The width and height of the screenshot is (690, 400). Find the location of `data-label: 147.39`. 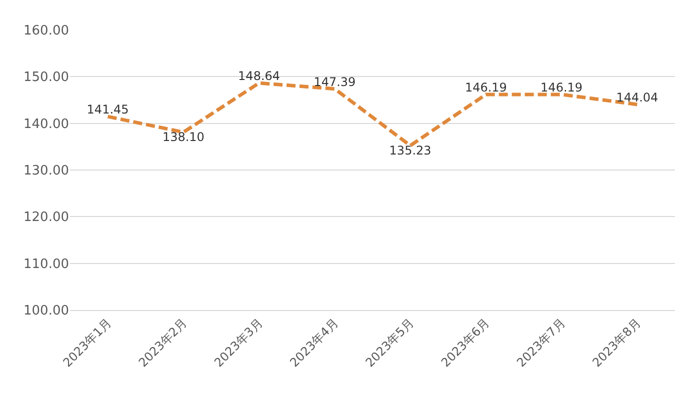

data-label: 147.39 is located at coordinates (335, 81).